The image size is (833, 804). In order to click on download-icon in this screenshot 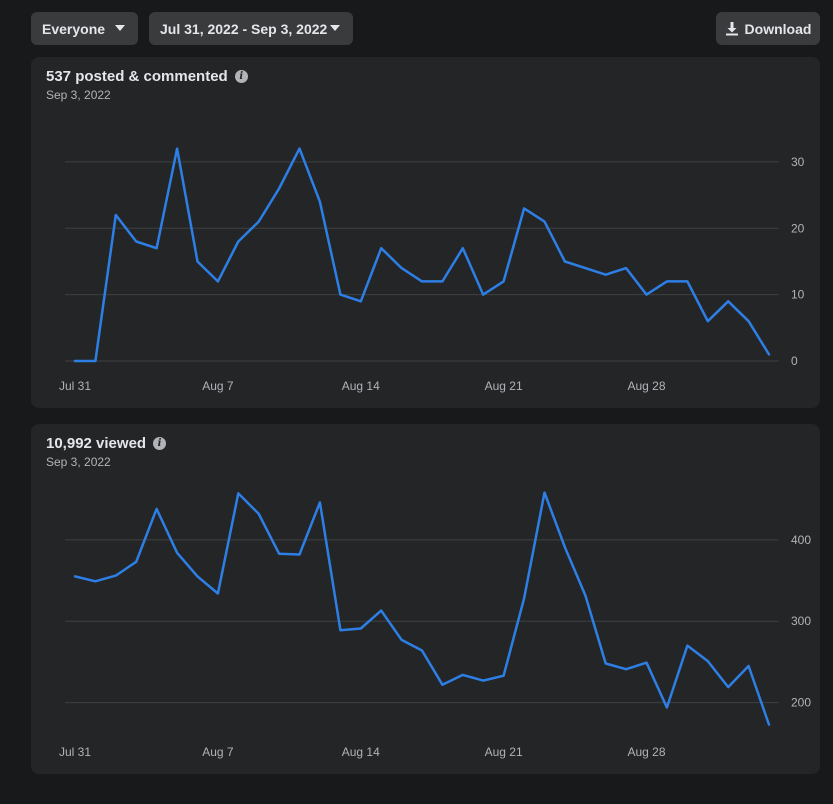, I will do `click(731, 29)`.